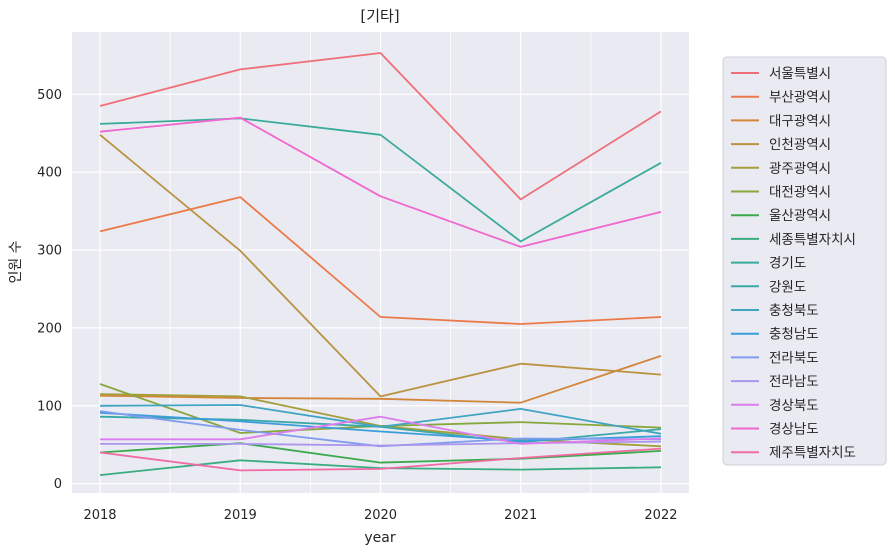 The image size is (895, 555). Describe the element at coordinates (49, 251) in the screenshot. I see `y-tick-label: 300` at that location.